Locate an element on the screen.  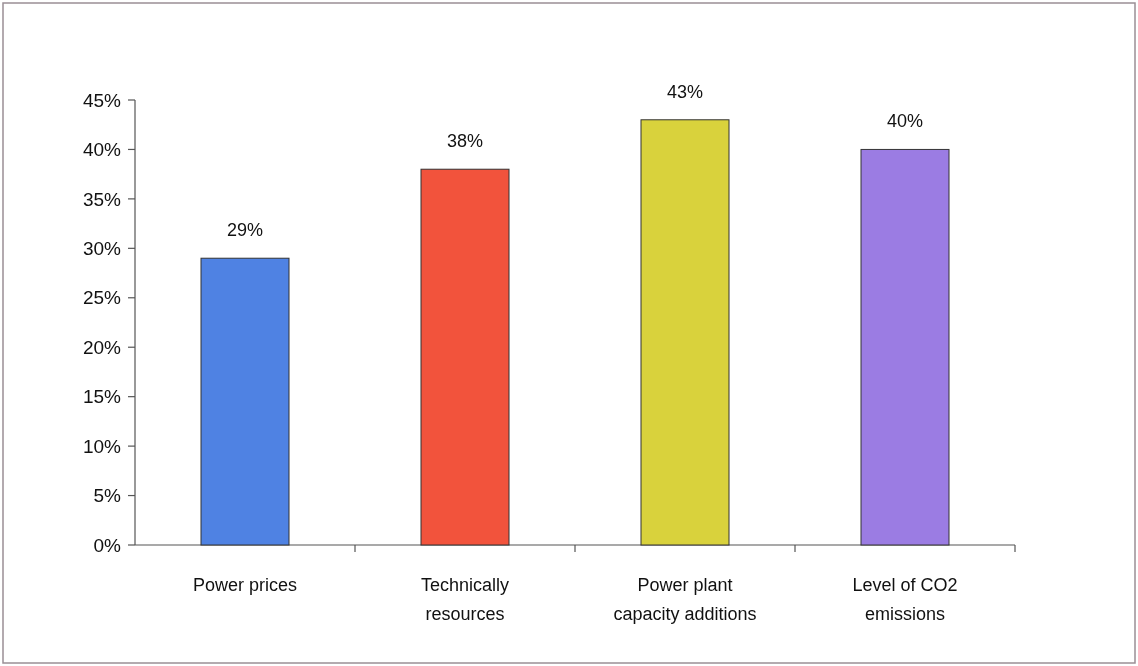
x-tick-label: Technically resources is located at coordinates (465, 599).